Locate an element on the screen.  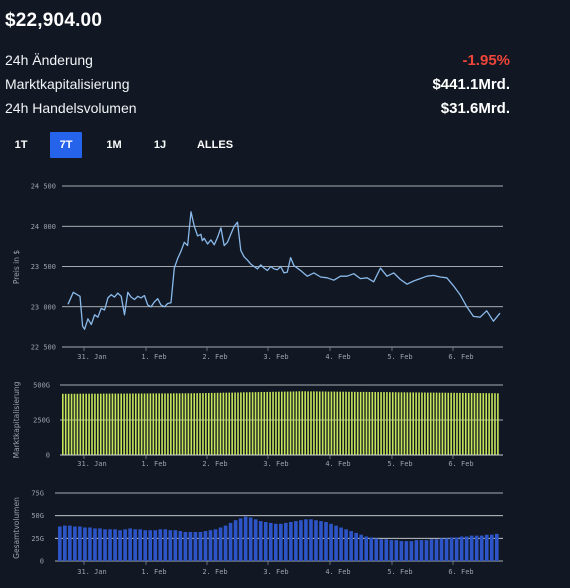
mcap-y-tick: 500G is located at coordinates (41, 386).